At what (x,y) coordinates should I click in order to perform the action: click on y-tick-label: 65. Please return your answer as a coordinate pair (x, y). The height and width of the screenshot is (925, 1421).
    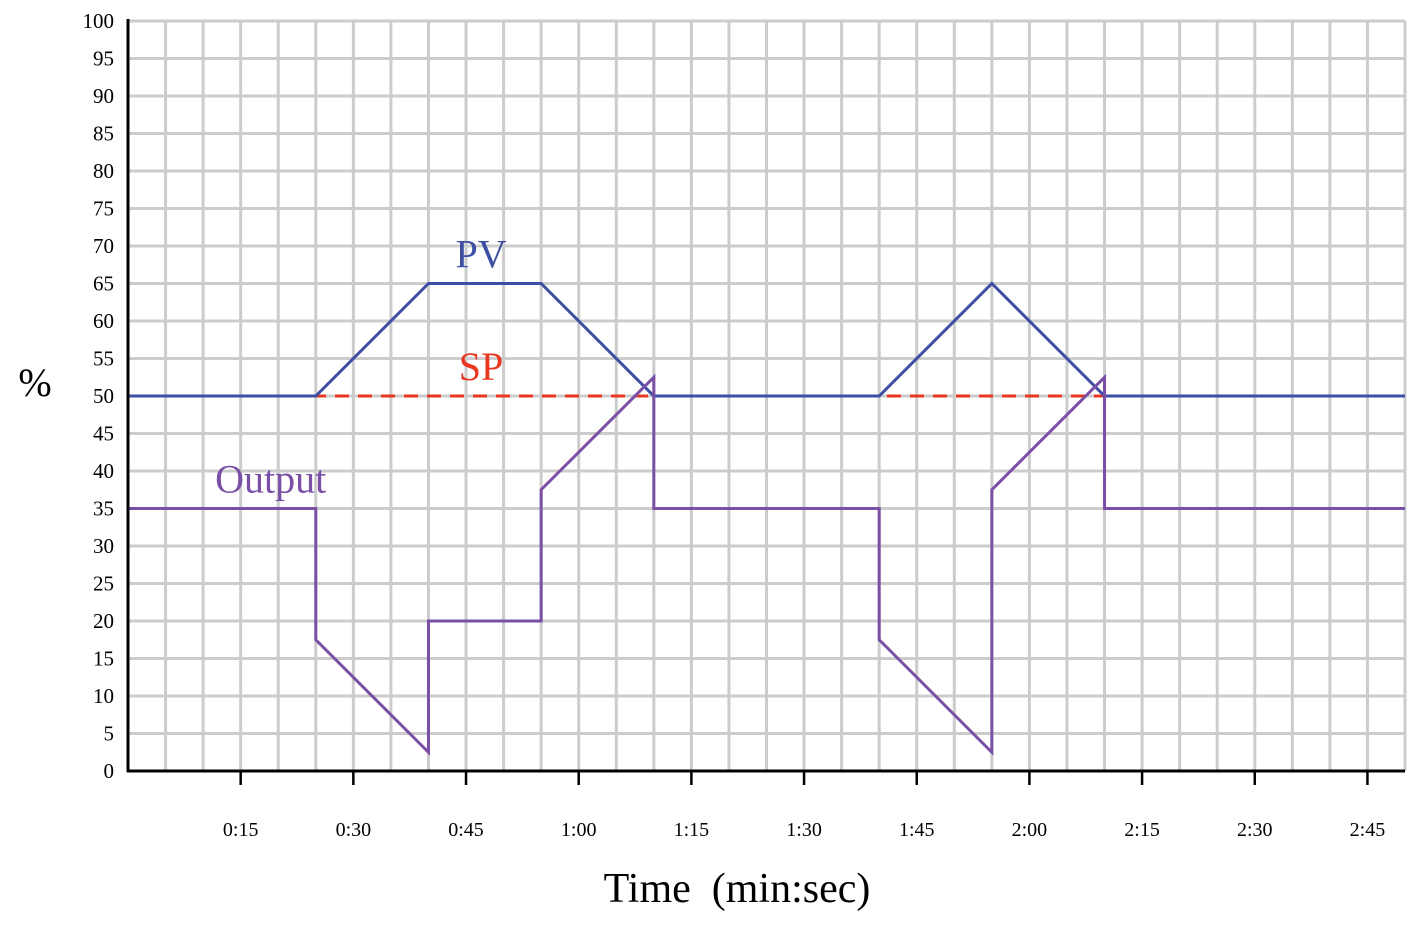
    Looking at the image, I should click on (103, 284).